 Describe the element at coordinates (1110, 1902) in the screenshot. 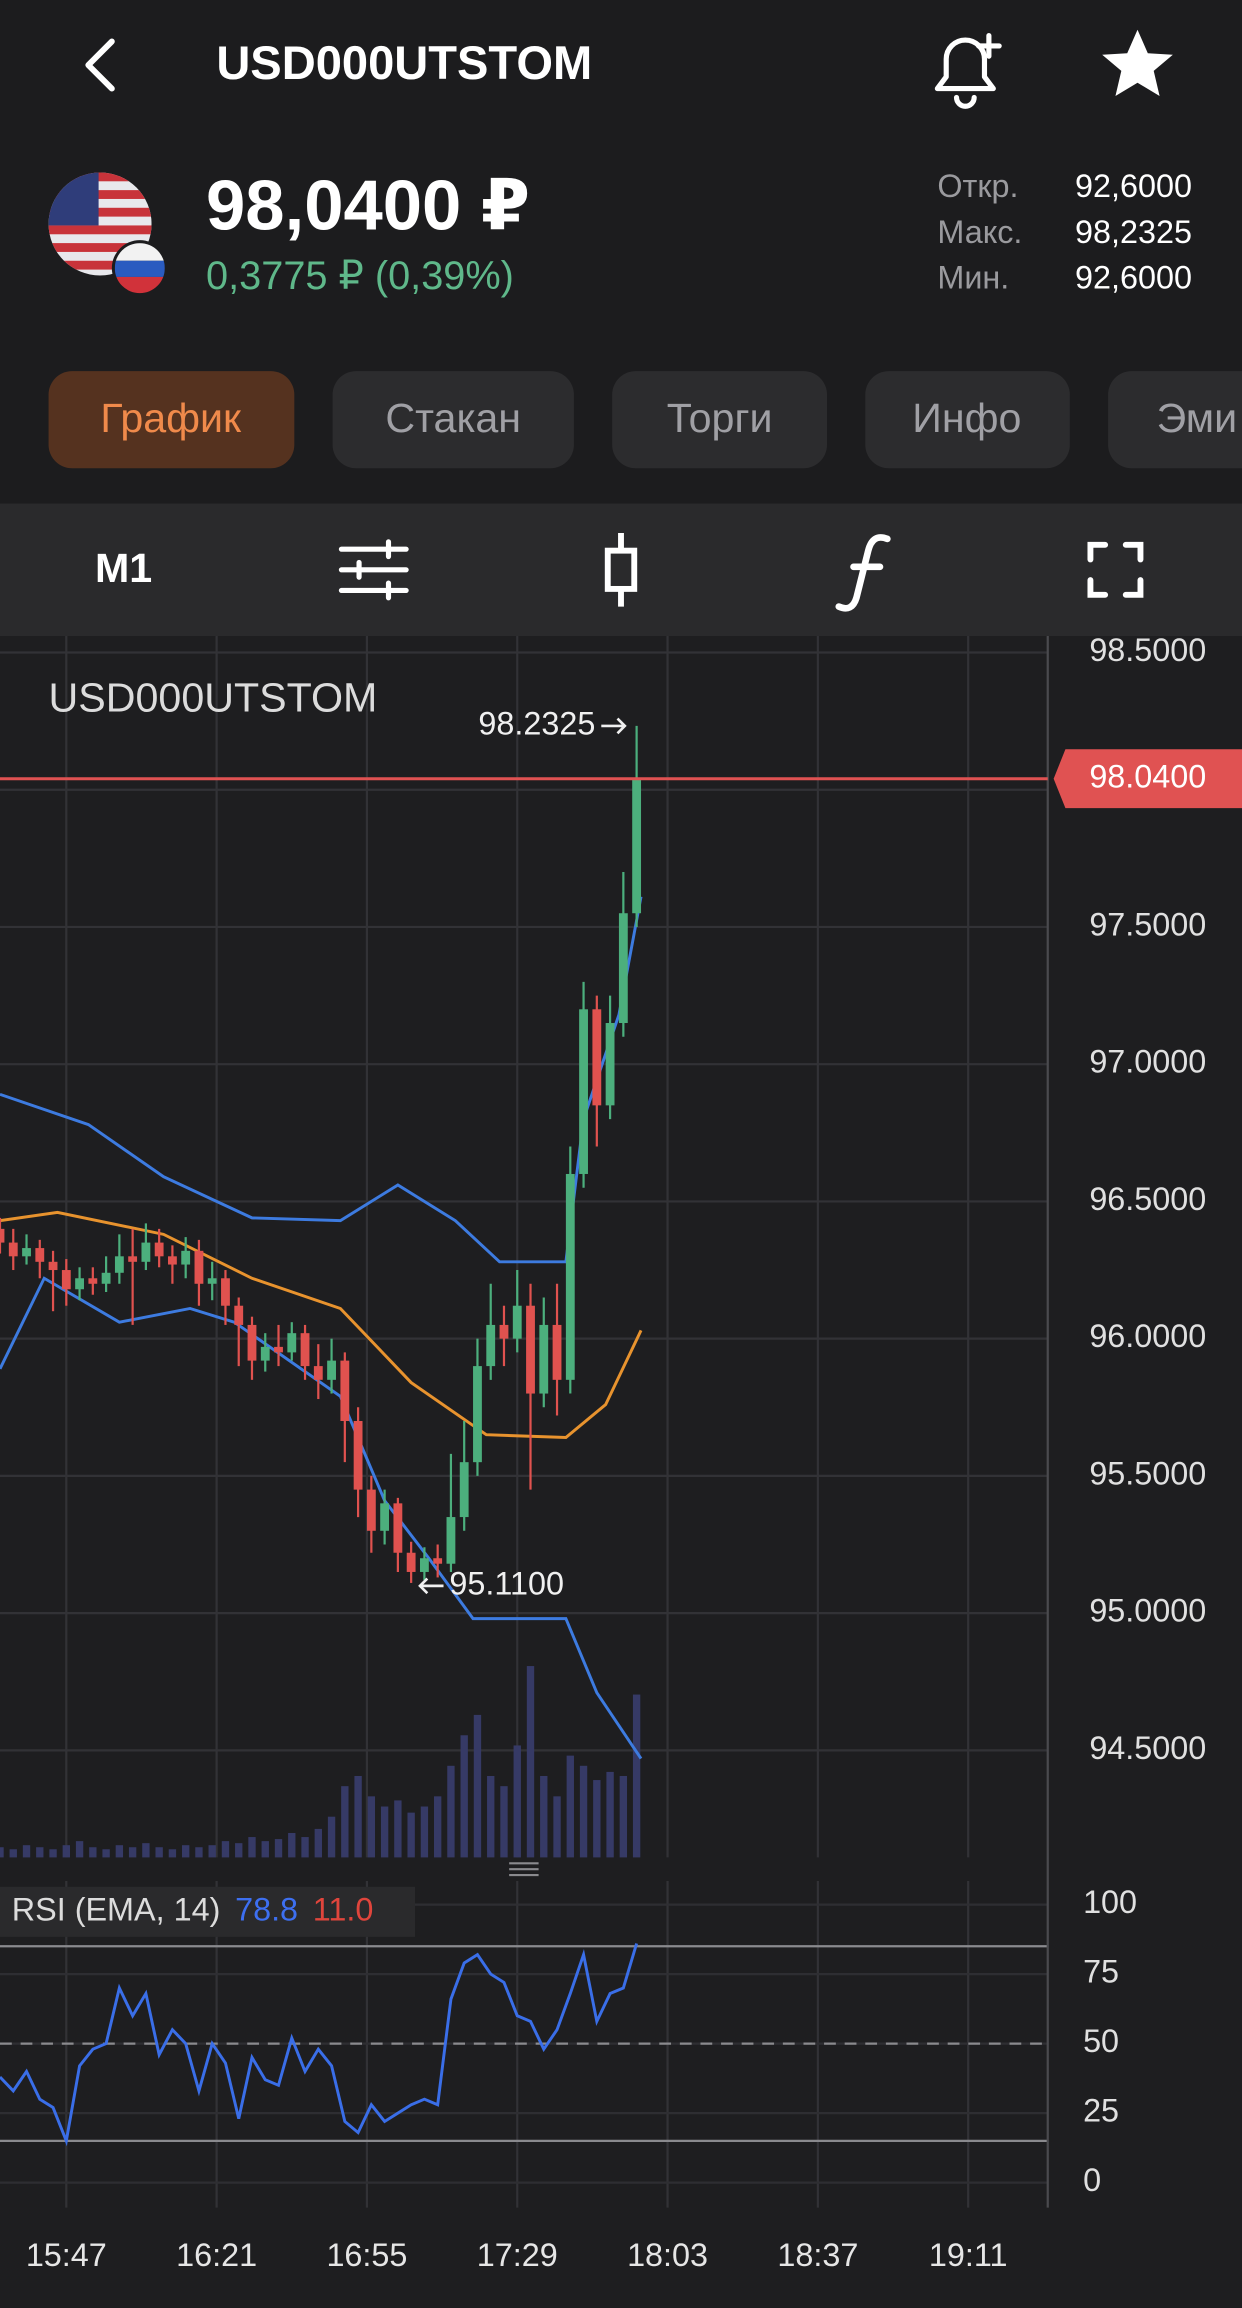

I see `y-tick-label: 100` at that location.